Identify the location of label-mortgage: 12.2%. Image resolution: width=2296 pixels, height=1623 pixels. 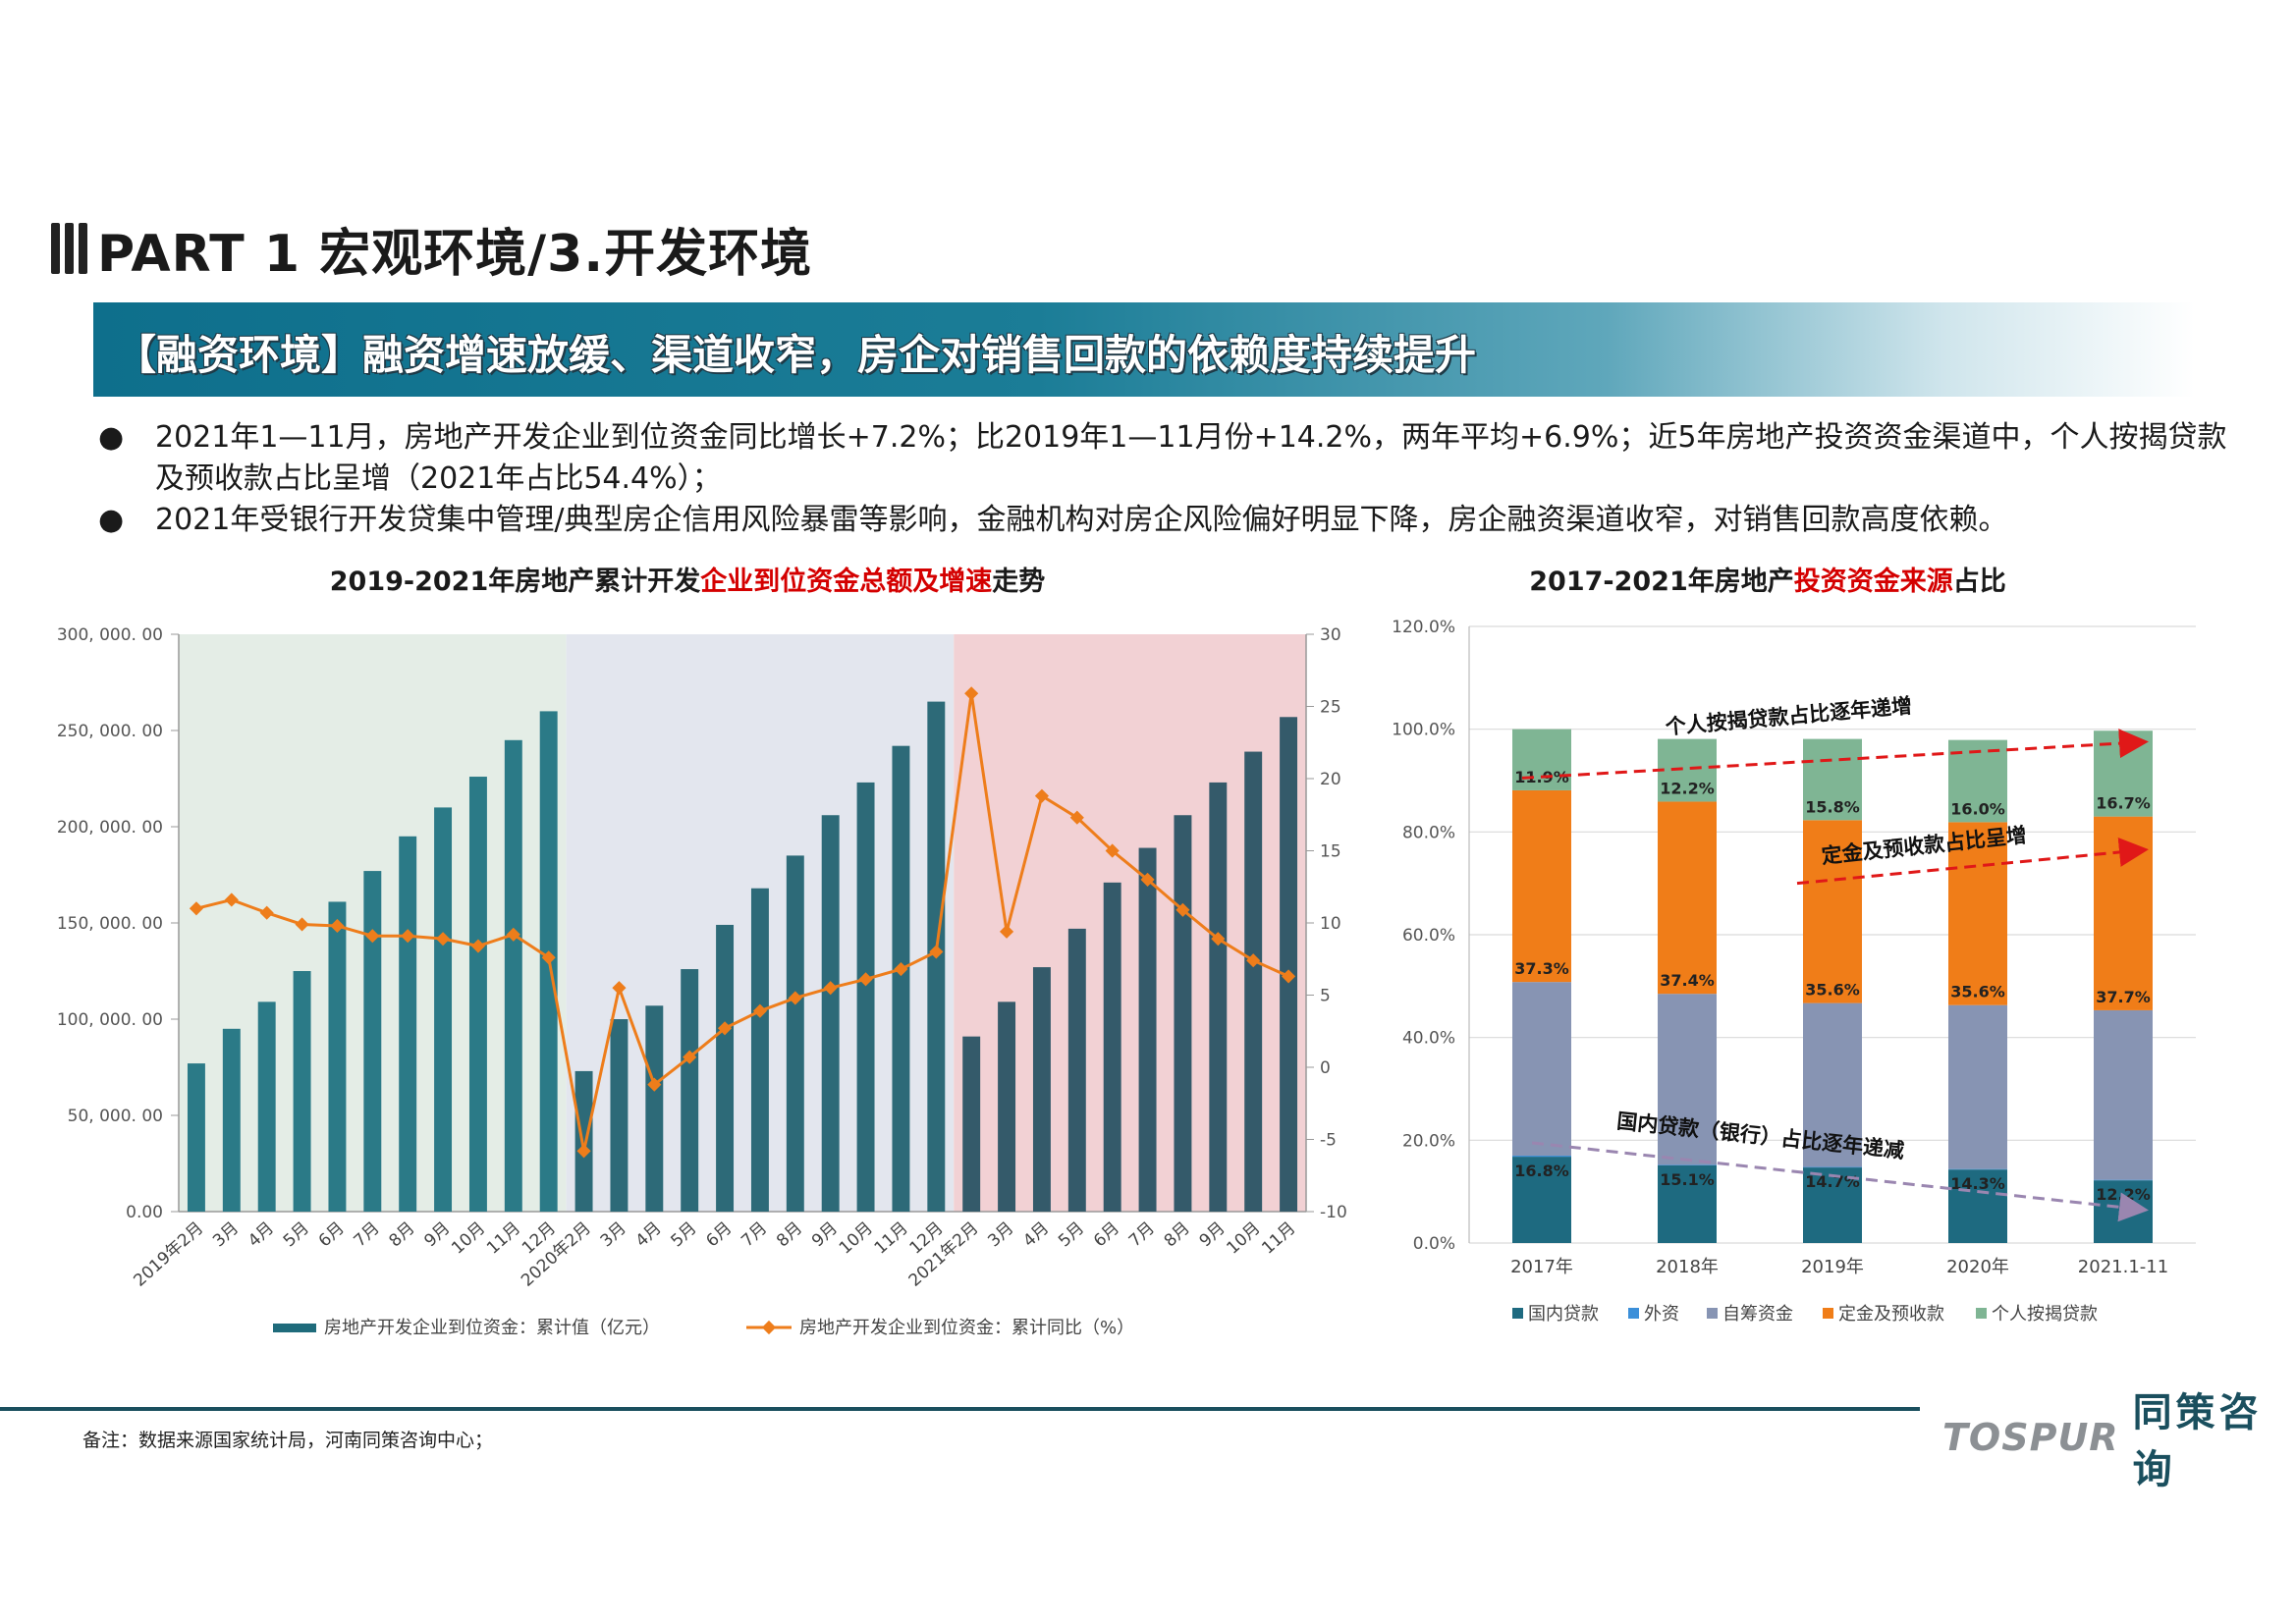
(1687, 788).